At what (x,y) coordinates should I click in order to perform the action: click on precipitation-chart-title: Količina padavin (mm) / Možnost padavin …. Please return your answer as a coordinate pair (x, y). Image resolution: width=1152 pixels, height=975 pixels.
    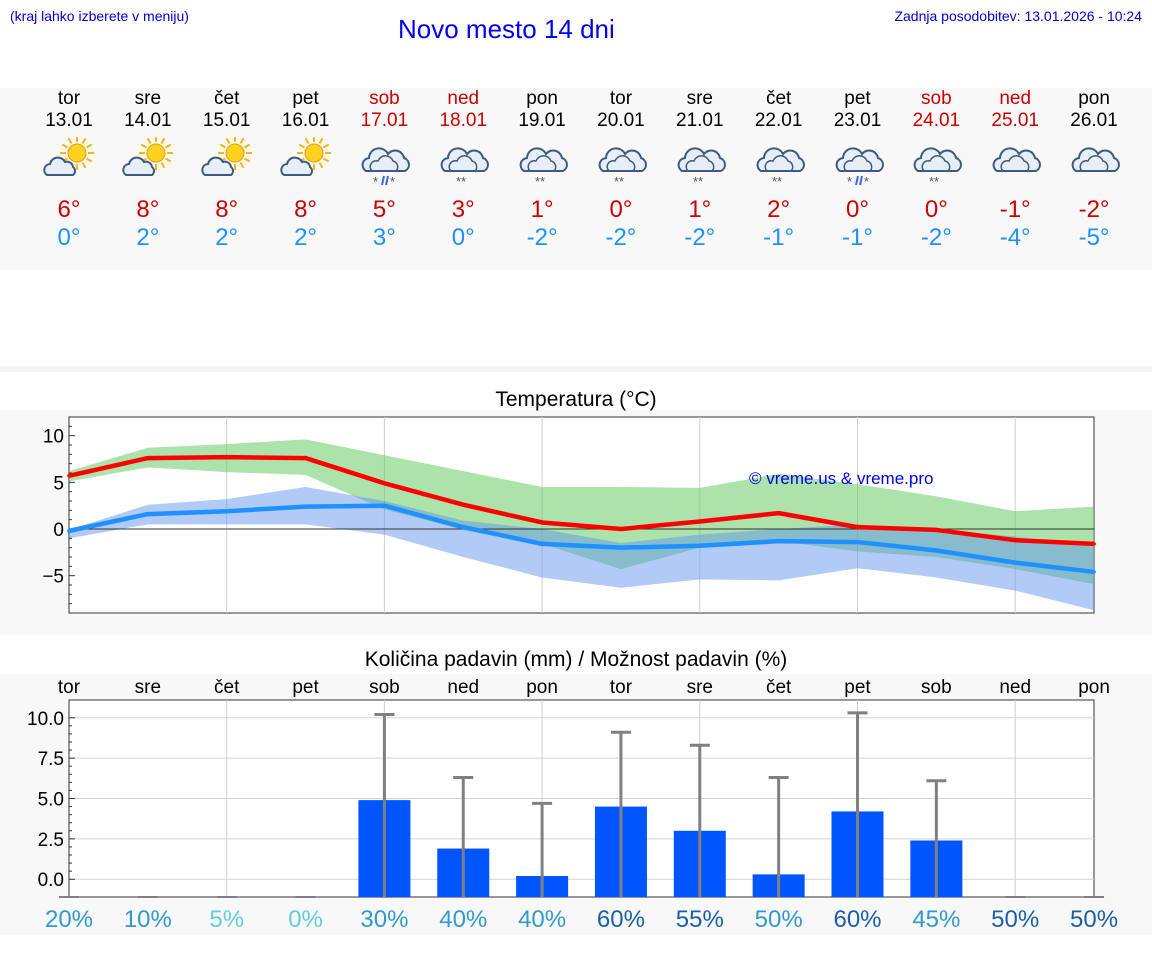
    Looking at the image, I should click on (576, 659).